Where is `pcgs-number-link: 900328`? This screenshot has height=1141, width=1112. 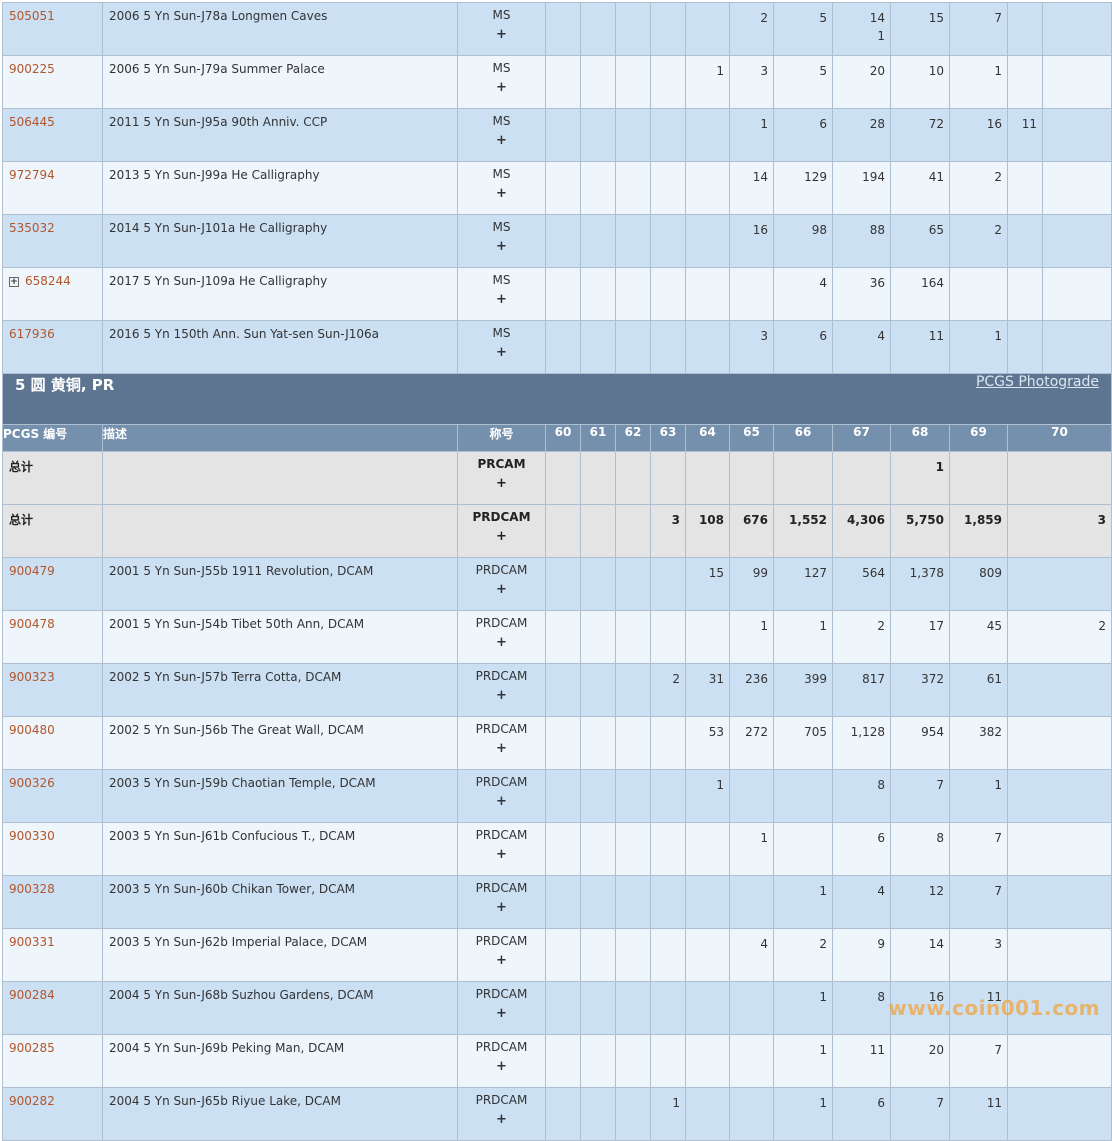
pcgs-number-link: 900328 is located at coordinates (32, 889).